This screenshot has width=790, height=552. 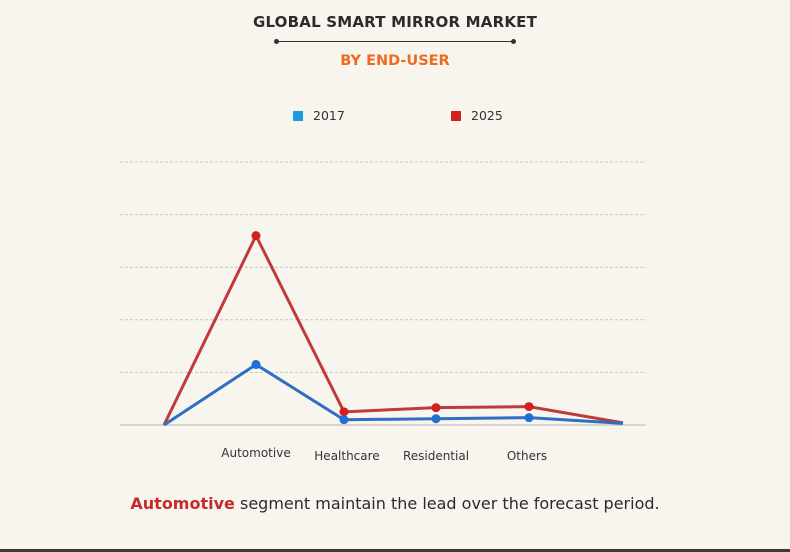 What do you see at coordinates (395, 22) in the screenshot?
I see `chart-title: GLOBAL SMART MIRROR MARKET` at bounding box center [395, 22].